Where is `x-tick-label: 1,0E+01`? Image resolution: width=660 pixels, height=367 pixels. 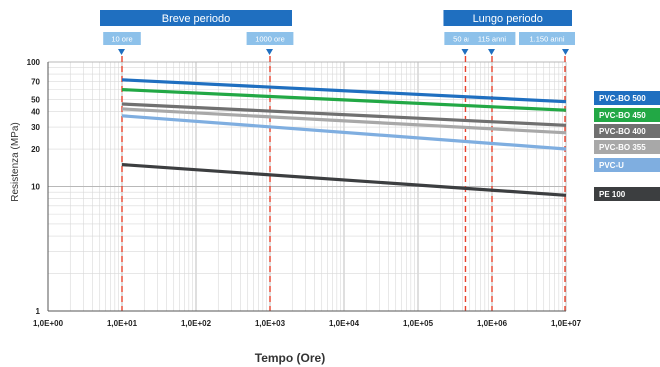
x-tick-label: 1,0E+01 is located at coordinates (122, 323).